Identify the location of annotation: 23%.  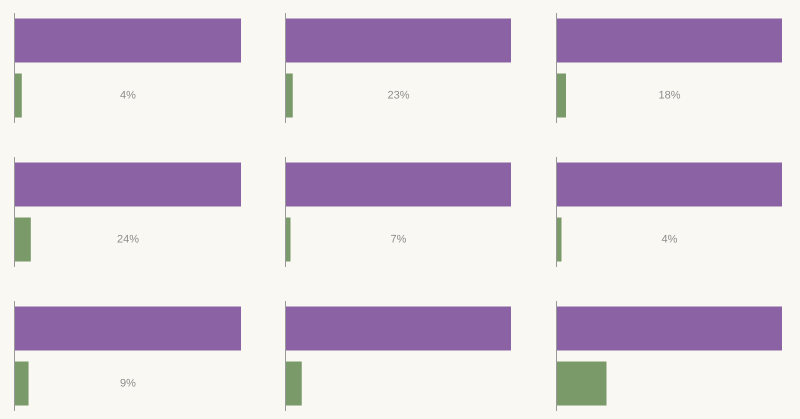
(398, 95).